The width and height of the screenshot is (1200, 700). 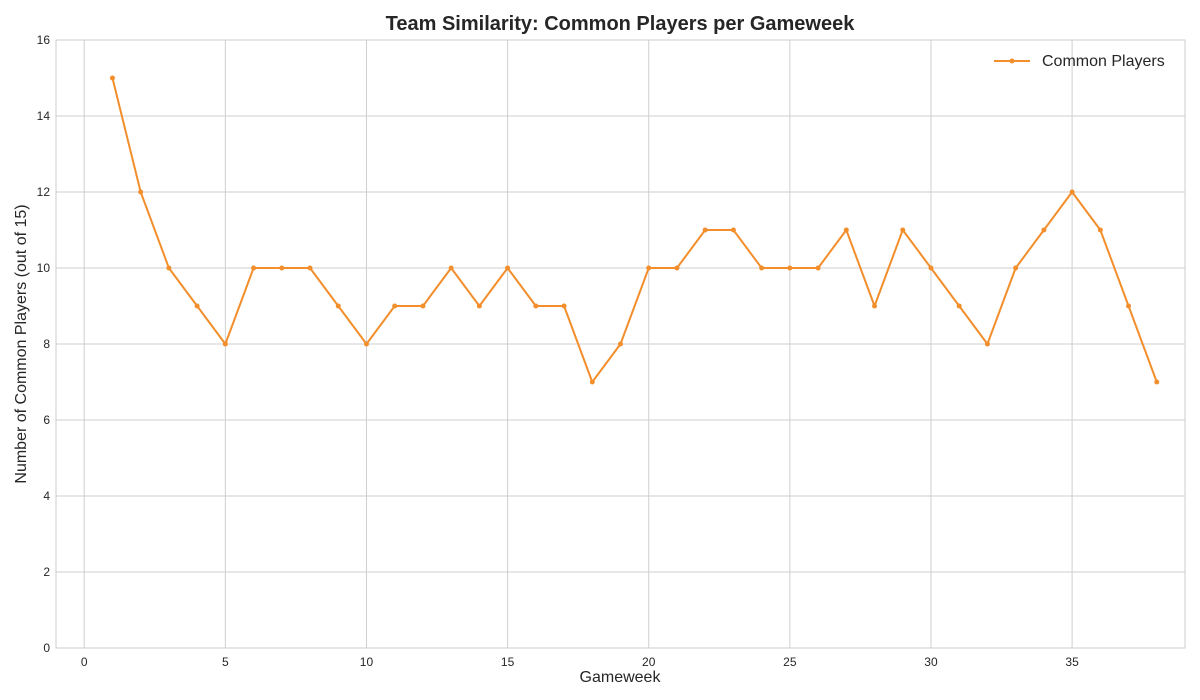 What do you see at coordinates (44, 192) in the screenshot?
I see `y-tick-label: 12` at bounding box center [44, 192].